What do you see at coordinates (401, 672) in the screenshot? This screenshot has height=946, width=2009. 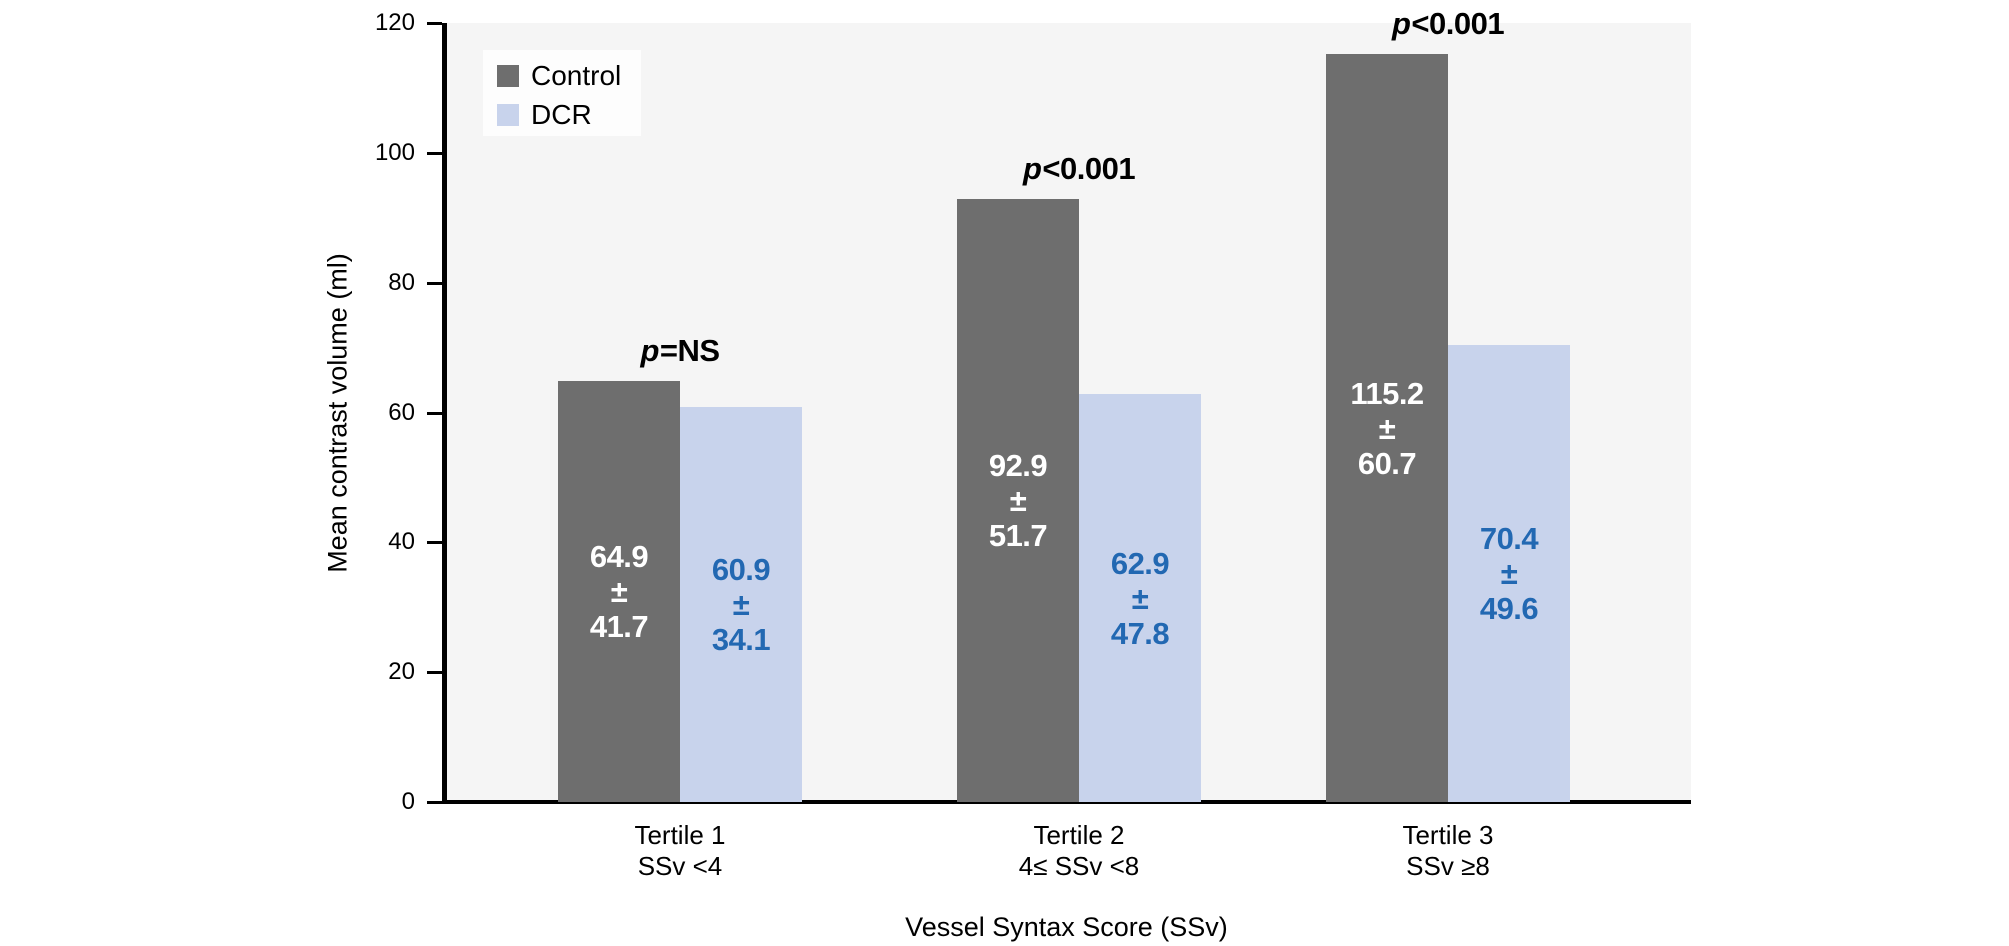 I see `y-tick-label: 20` at bounding box center [401, 672].